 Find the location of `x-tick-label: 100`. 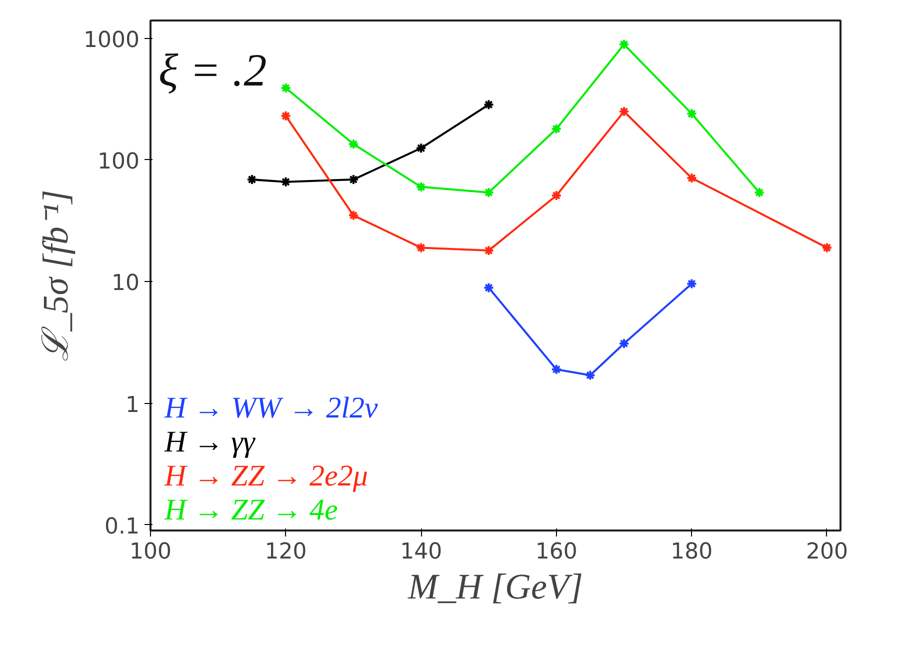

x-tick-label: 100 is located at coordinates (151, 552).